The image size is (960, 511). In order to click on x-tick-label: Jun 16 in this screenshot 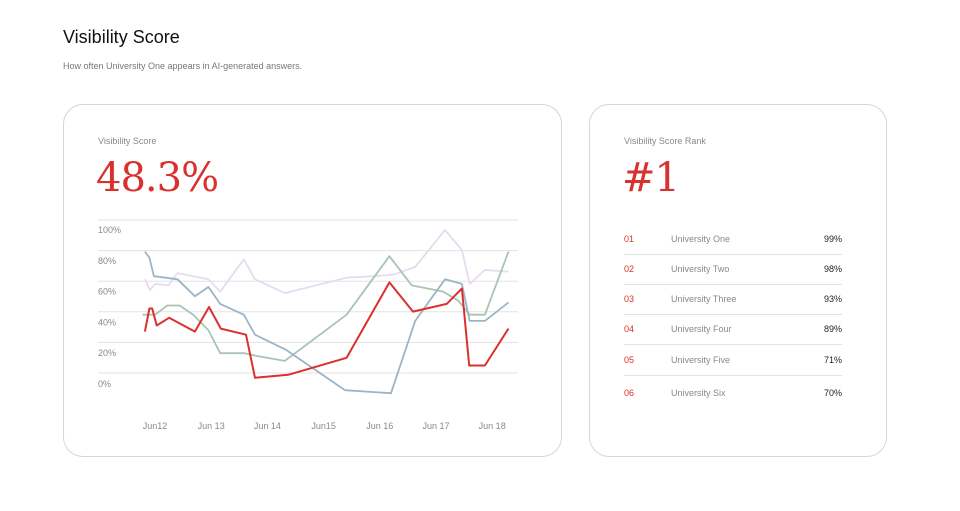, I will do `click(379, 426)`.